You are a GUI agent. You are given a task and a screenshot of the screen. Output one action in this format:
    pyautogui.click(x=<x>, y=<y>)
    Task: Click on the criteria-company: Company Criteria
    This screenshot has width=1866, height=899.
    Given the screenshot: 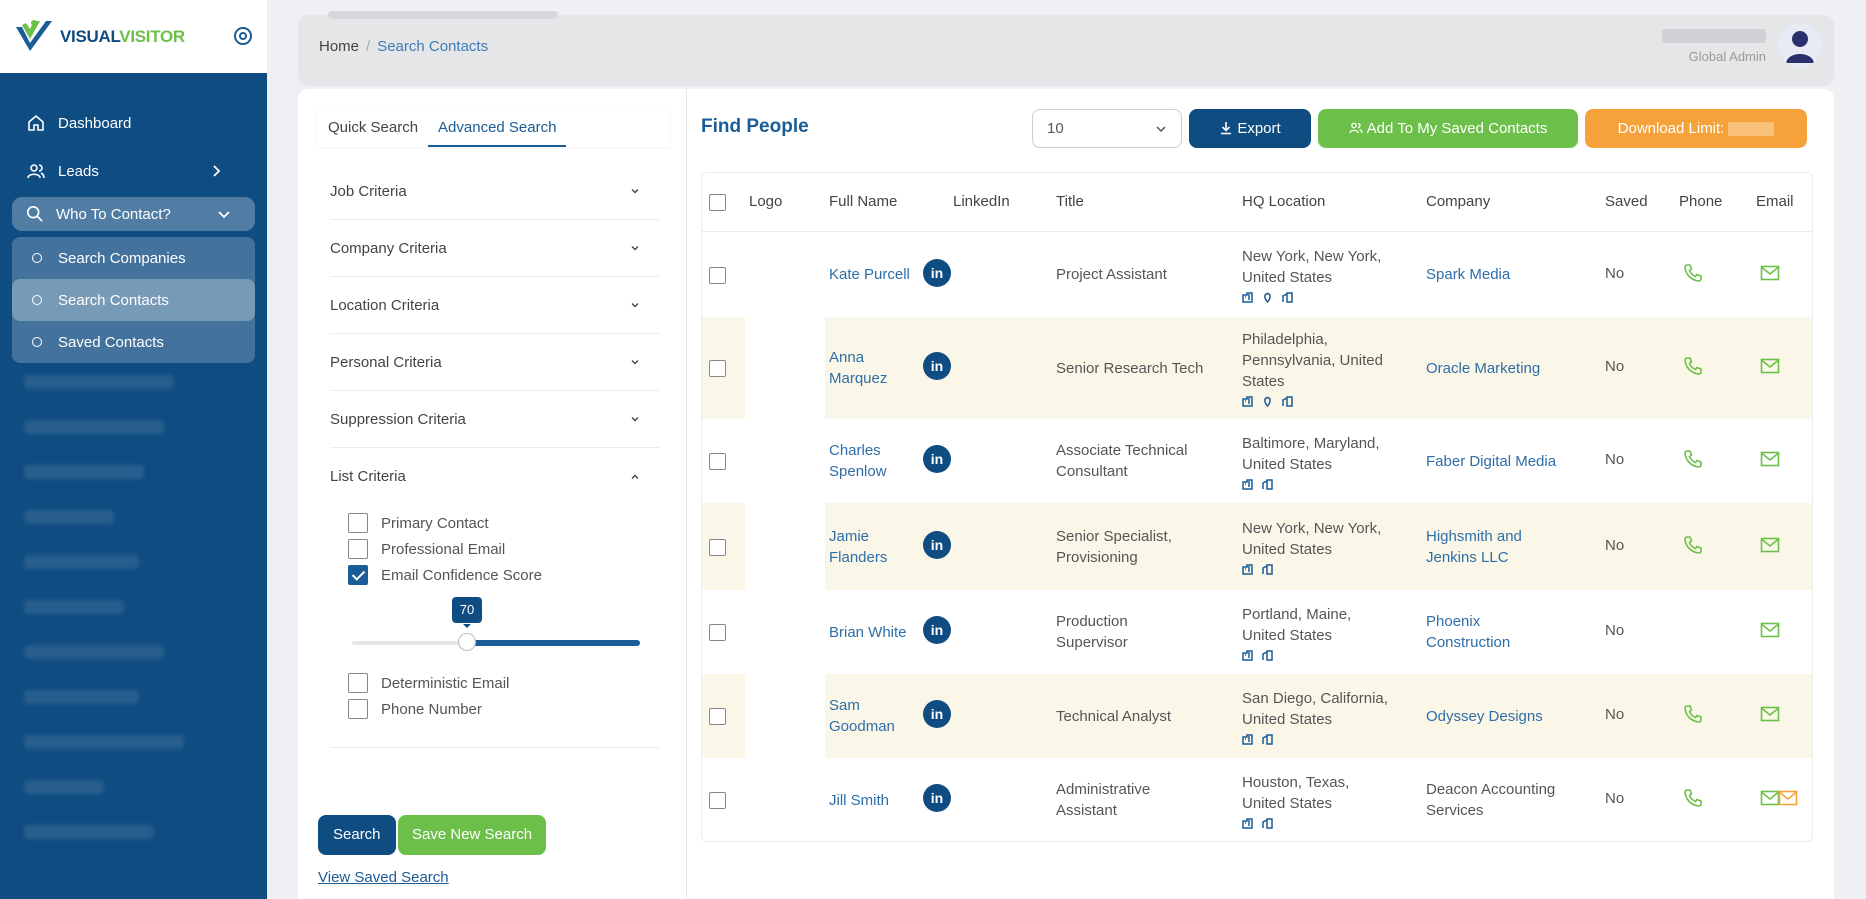 What is the action you would take?
    pyautogui.click(x=495, y=248)
    